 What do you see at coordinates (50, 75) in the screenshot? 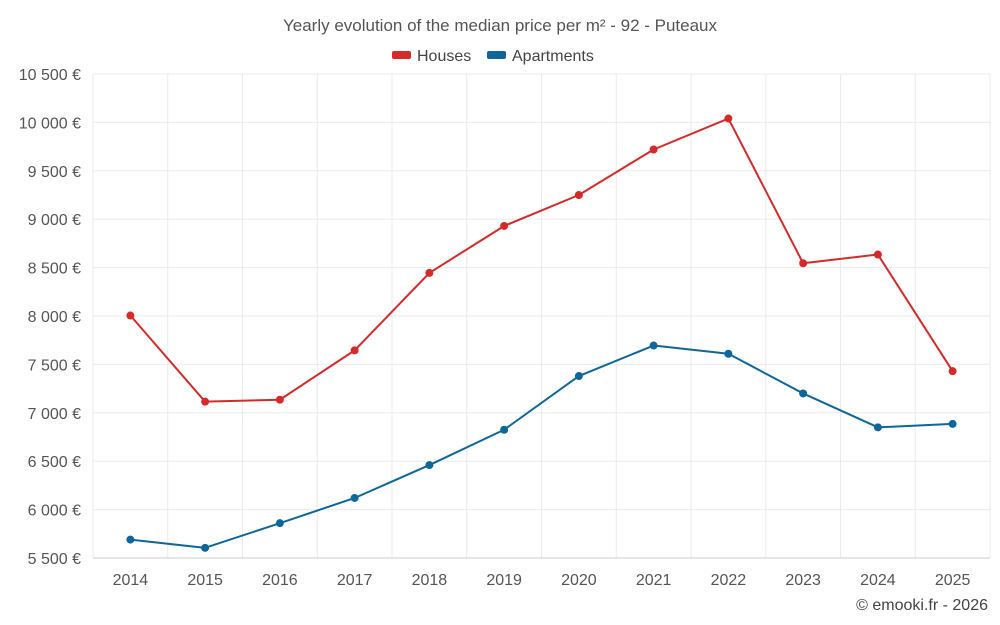
I see `y-tick-label: 10 500 €` at bounding box center [50, 75].